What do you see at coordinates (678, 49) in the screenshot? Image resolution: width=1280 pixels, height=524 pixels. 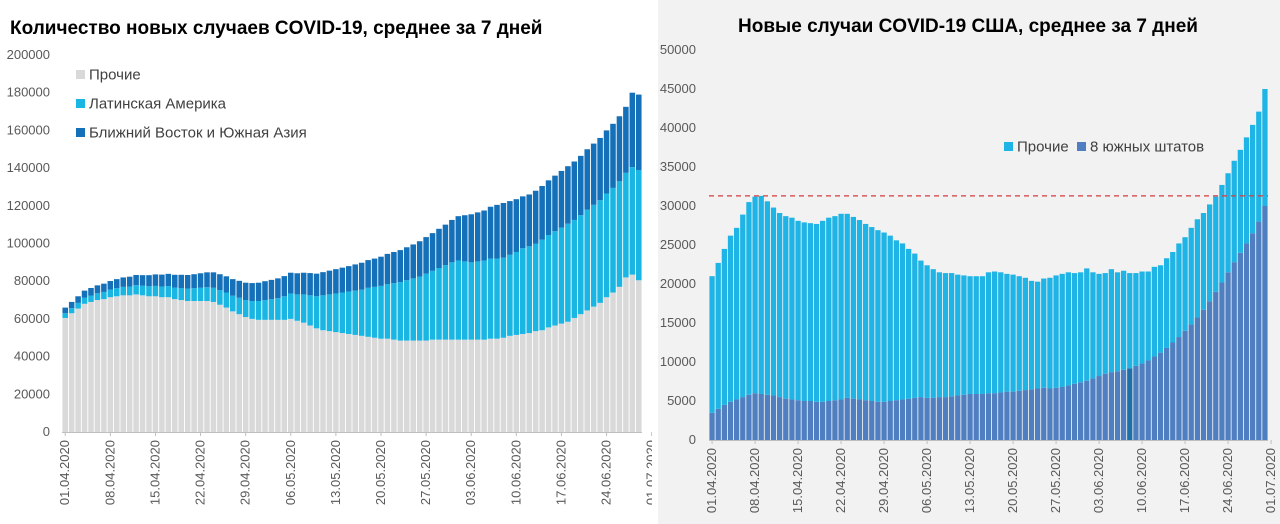 I see `y-tick-label: 50000` at bounding box center [678, 49].